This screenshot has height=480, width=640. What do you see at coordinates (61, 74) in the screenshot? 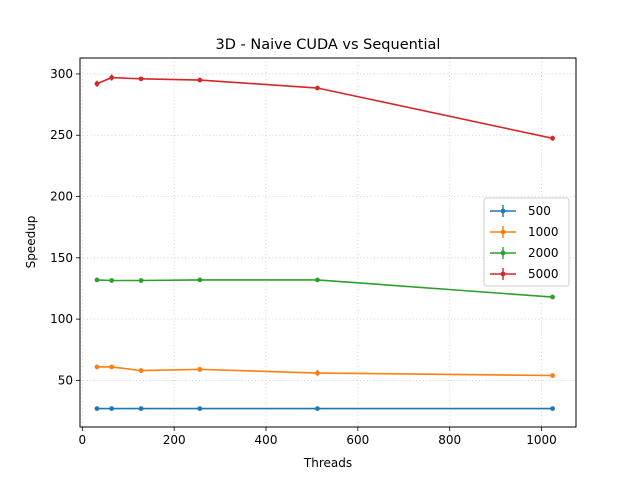
I see `y-tick-label: 300` at bounding box center [61, 74].